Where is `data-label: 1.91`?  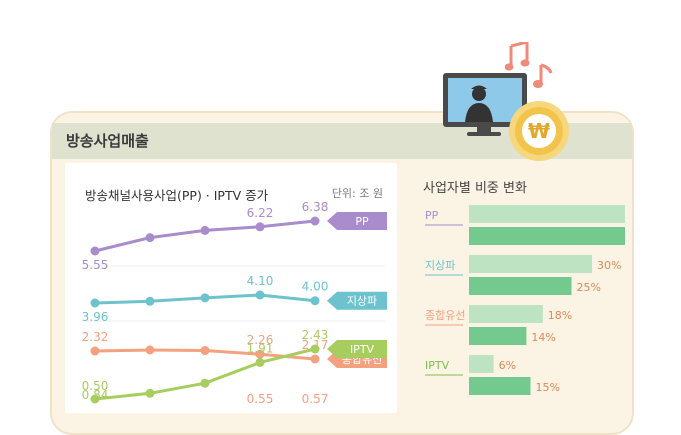 data-label: 1.91 is located at coordinates (260, 348).